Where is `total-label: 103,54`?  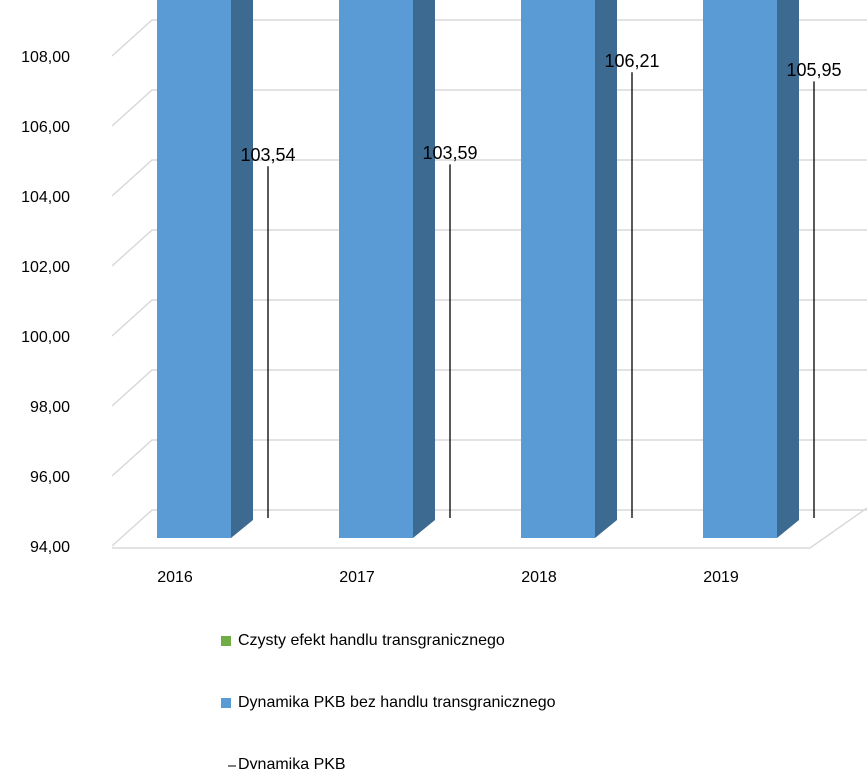
total-label: 103,54 is located at coordinates (267, 155).